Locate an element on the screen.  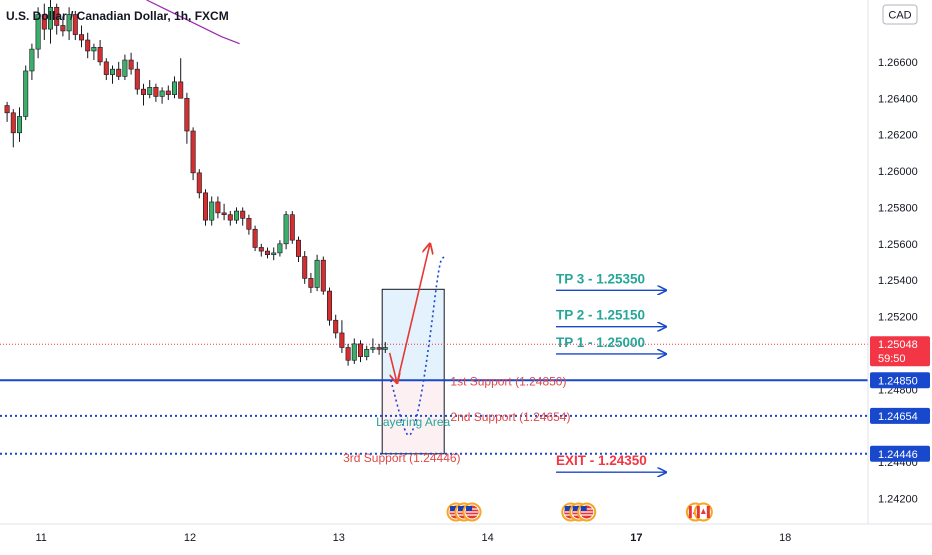
currency-button-label: CAD is located at coordinates (899, 16).